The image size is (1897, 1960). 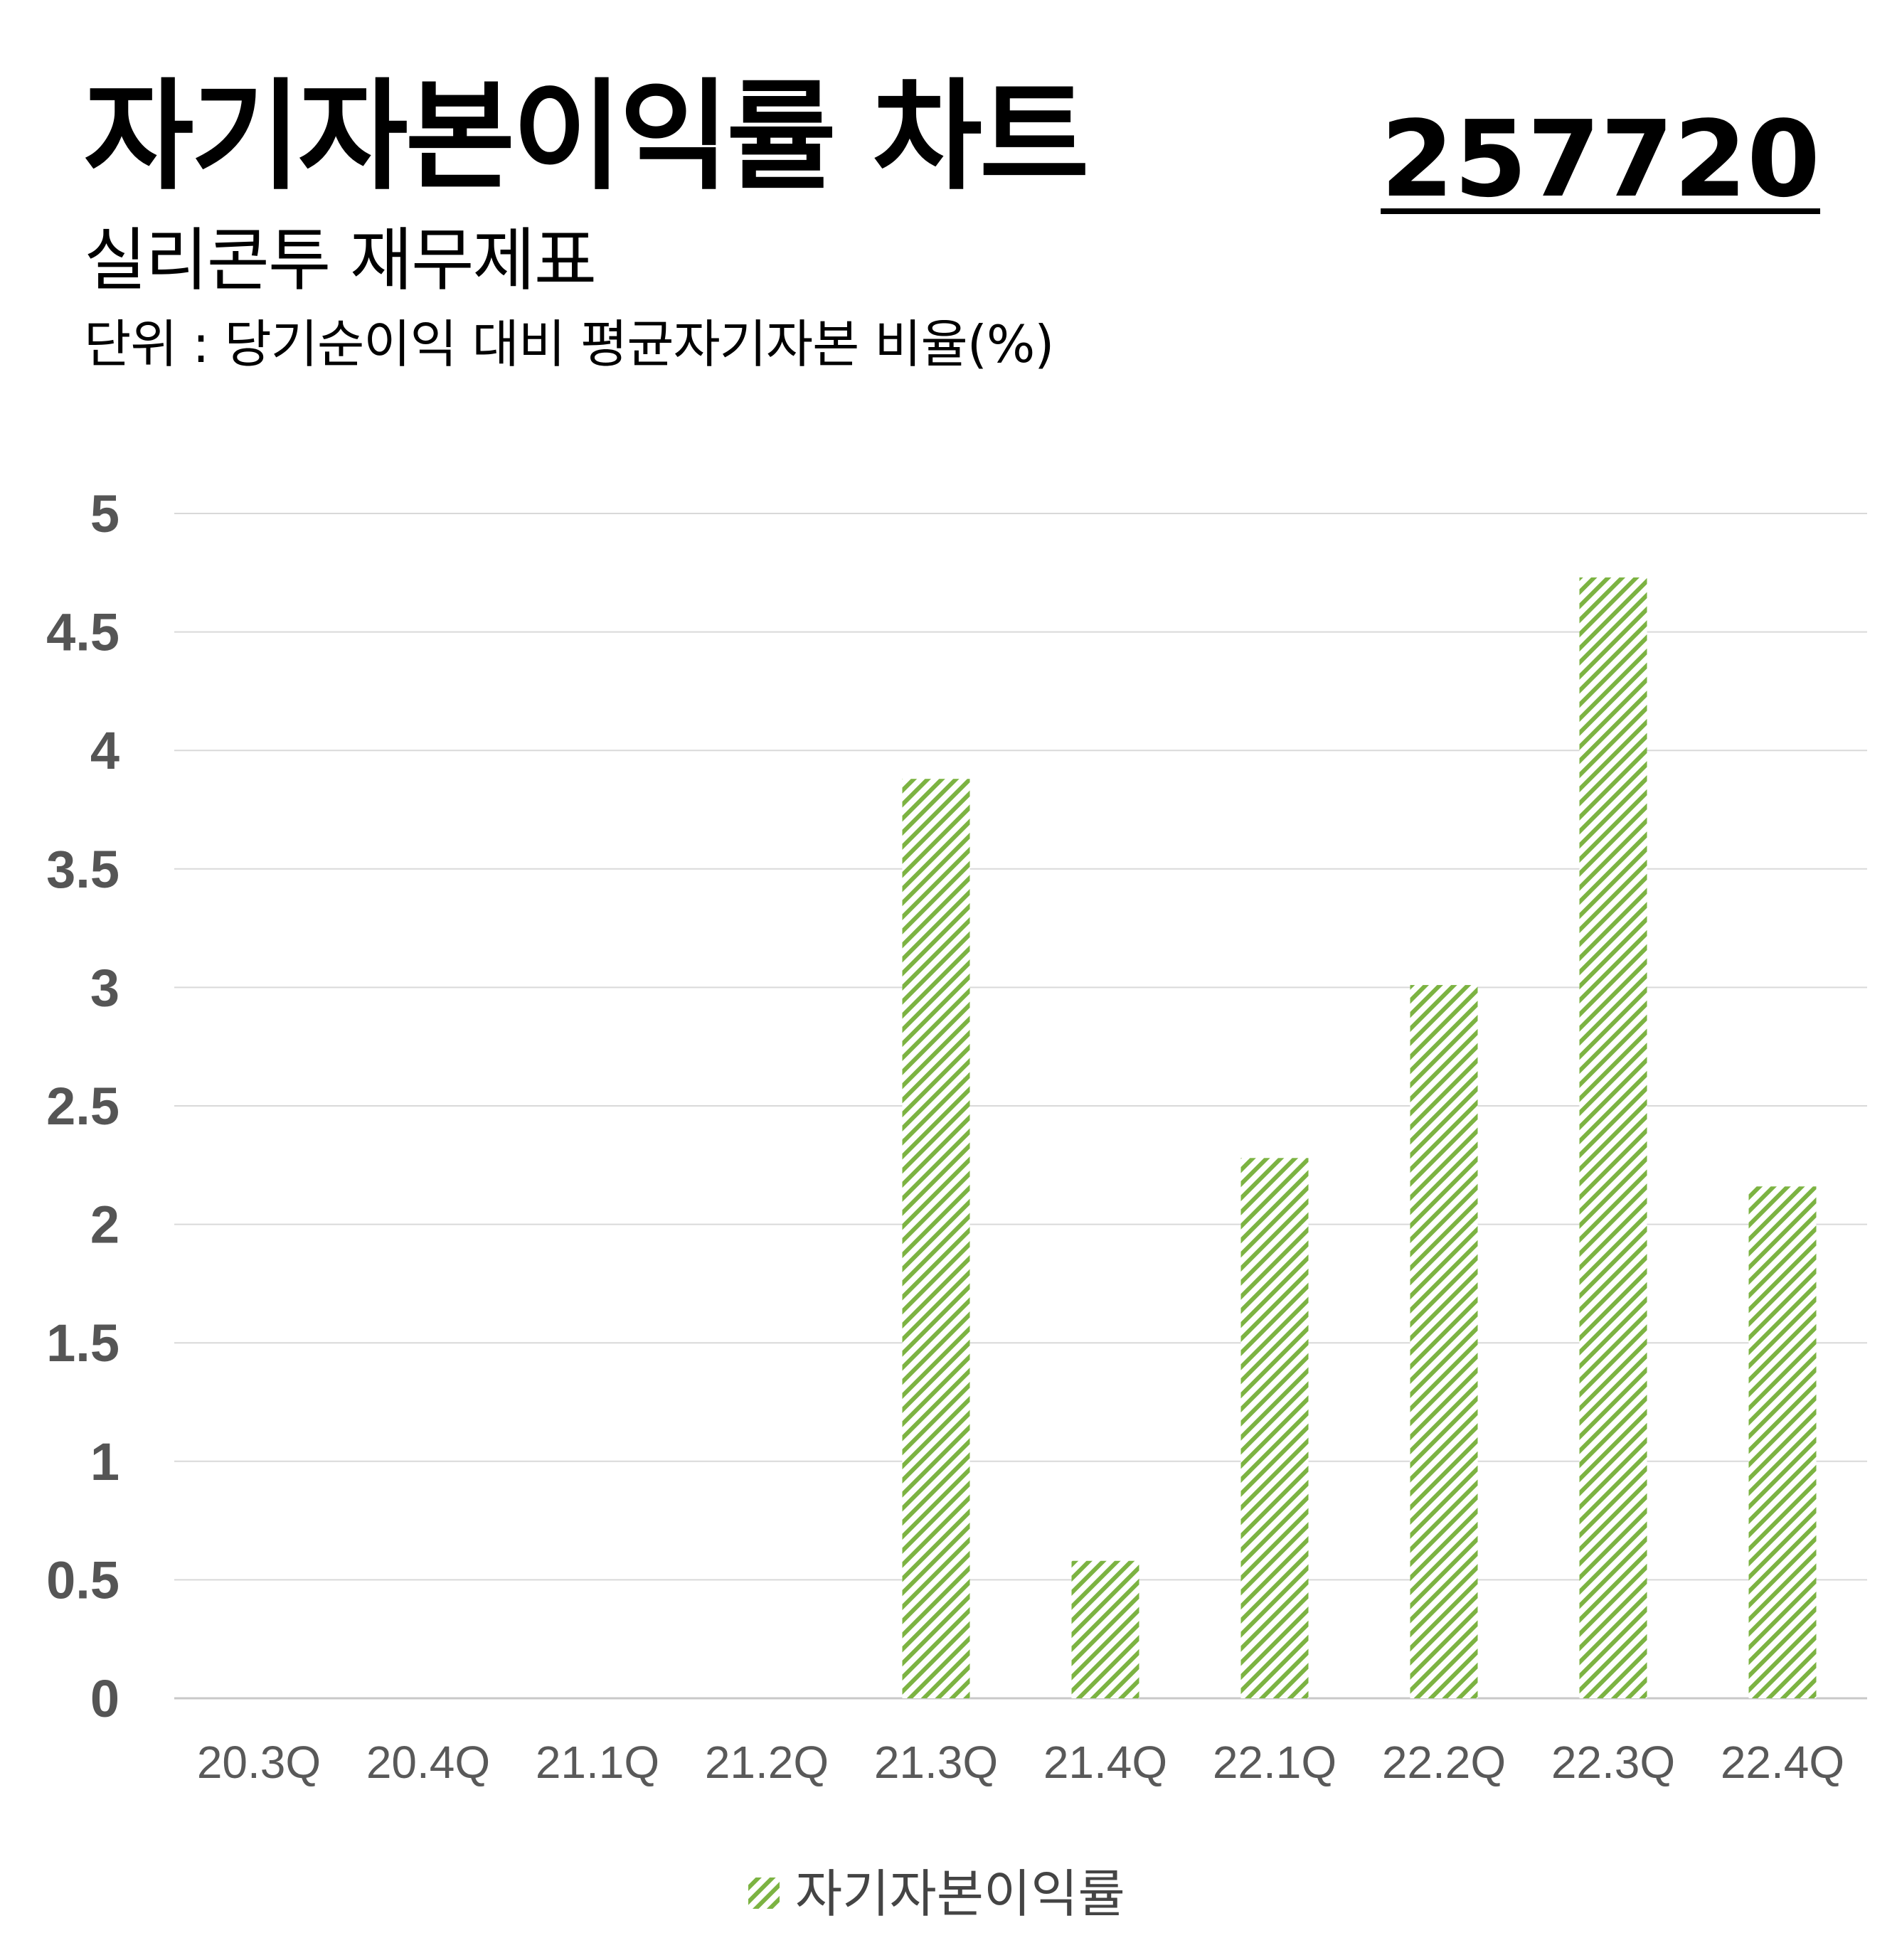 What do you see at coordinates (1105, 1762) in the screenshot?
I see `x-tick-label: 21.4Q` at bounding box center [1105, 1762].